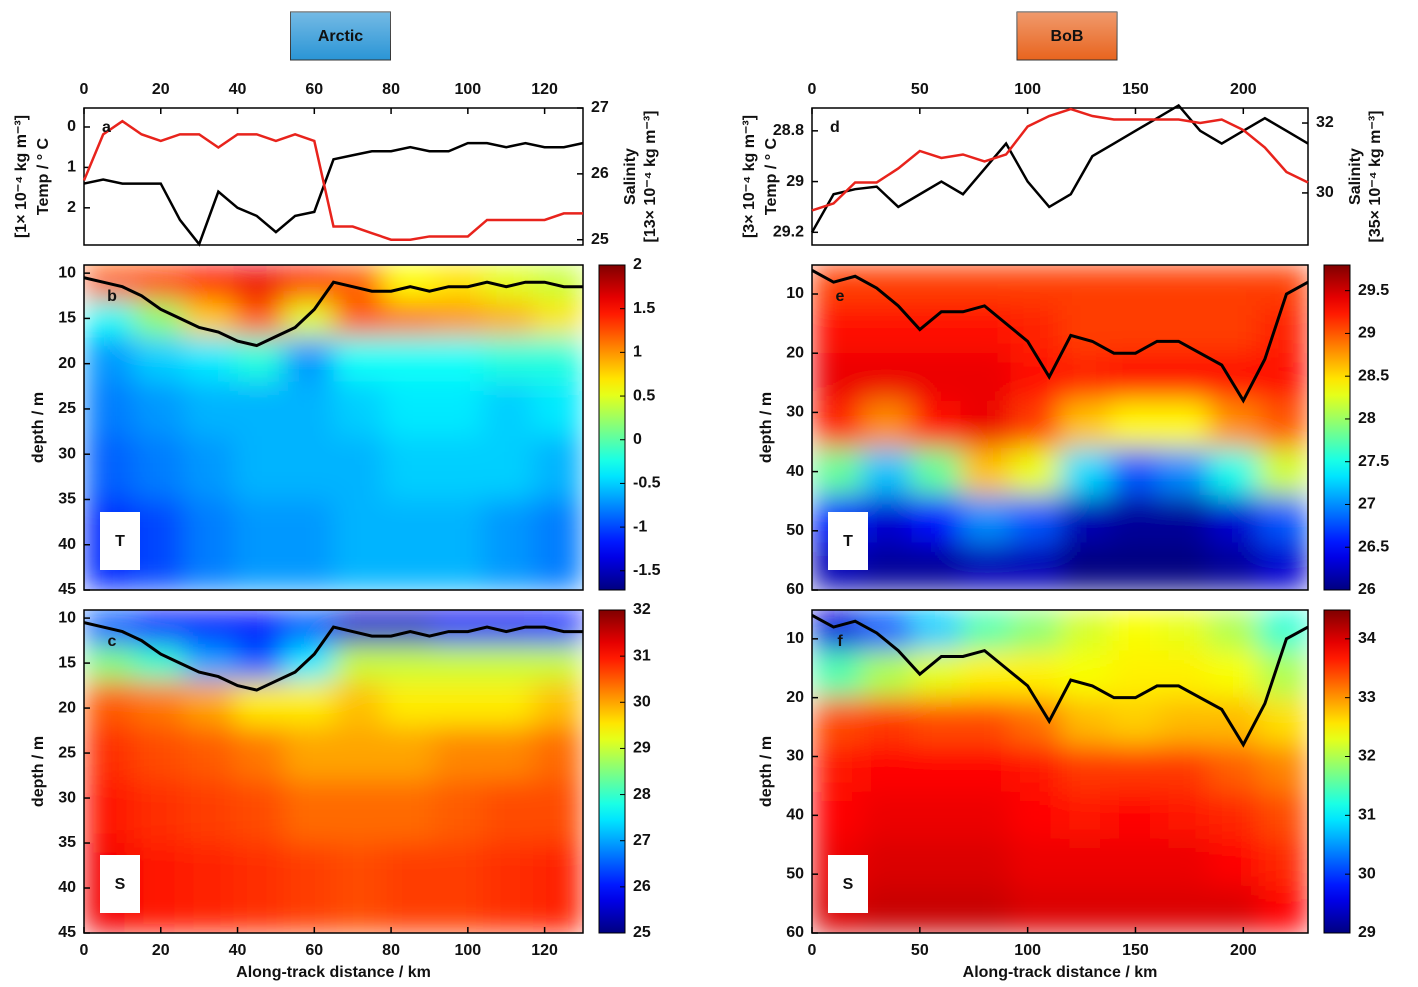 Image resolution: width=1418 pixels, height=987 pixels. What do you see at coordinates (1059, 168) in the screenshot?
I see `series-line` at bounding box center [1059, 168].